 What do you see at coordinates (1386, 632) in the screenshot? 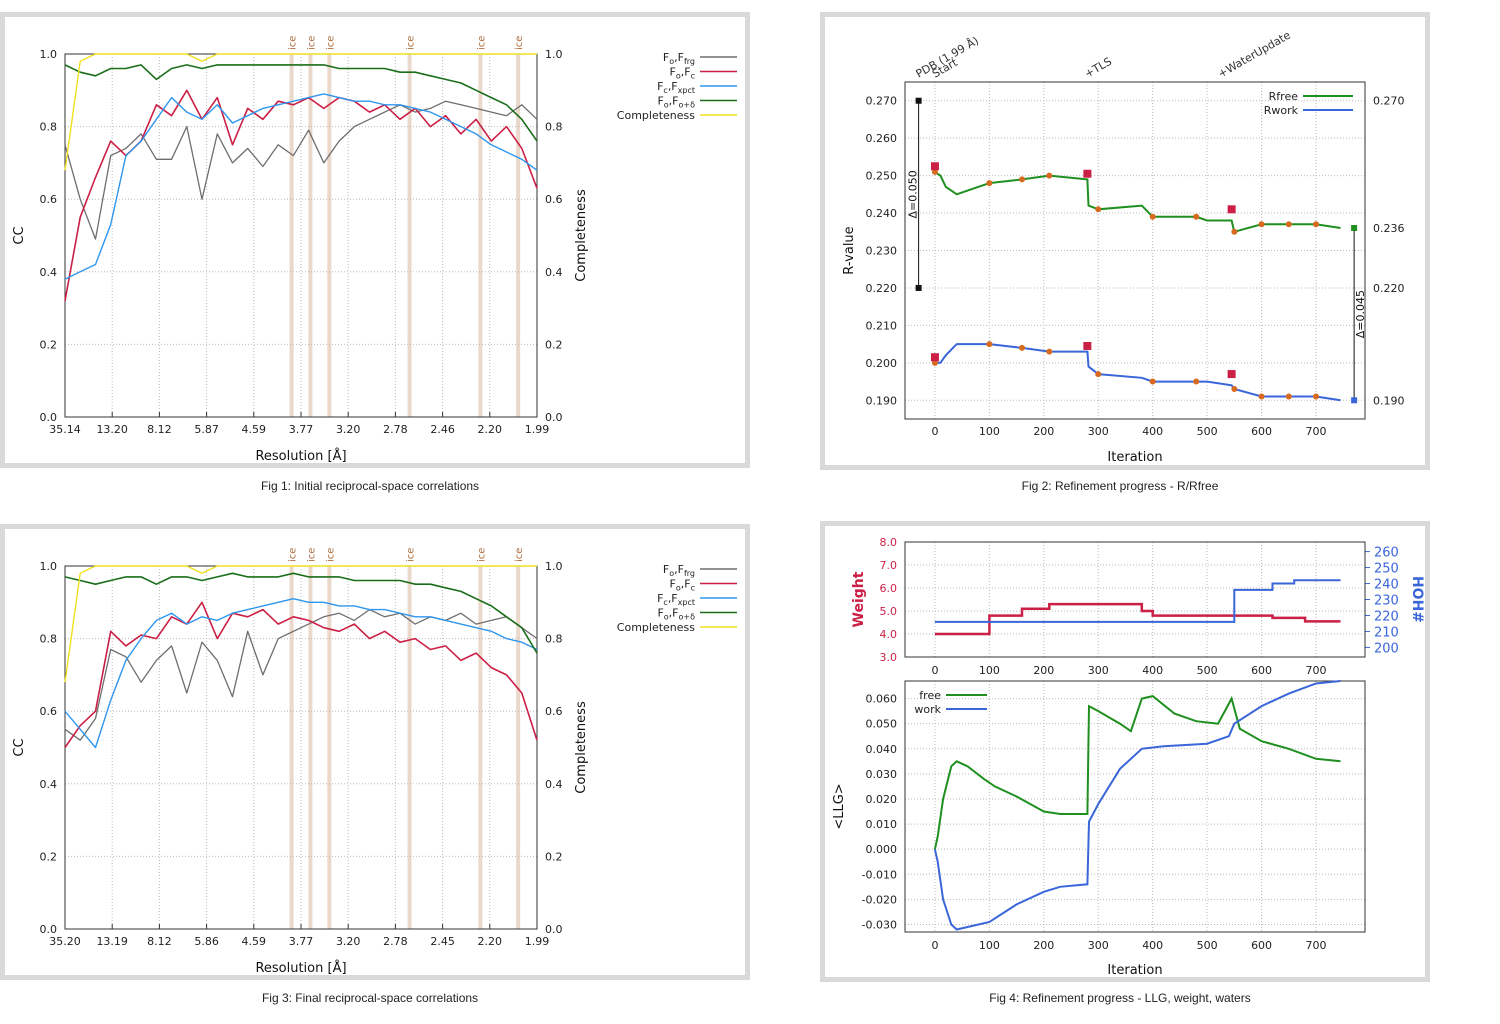
I see `y2-tick-label: 210` at bounding box center [1386, 632].